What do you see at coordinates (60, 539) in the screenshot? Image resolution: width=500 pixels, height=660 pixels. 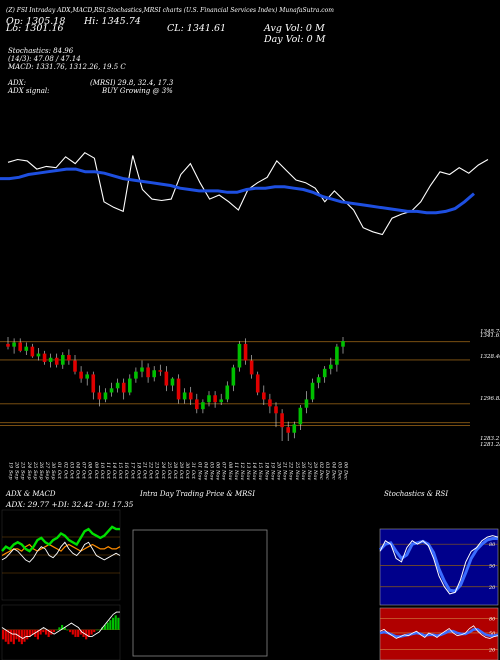 I see `adx-plus-di-line` at bounding box center [60, 539].